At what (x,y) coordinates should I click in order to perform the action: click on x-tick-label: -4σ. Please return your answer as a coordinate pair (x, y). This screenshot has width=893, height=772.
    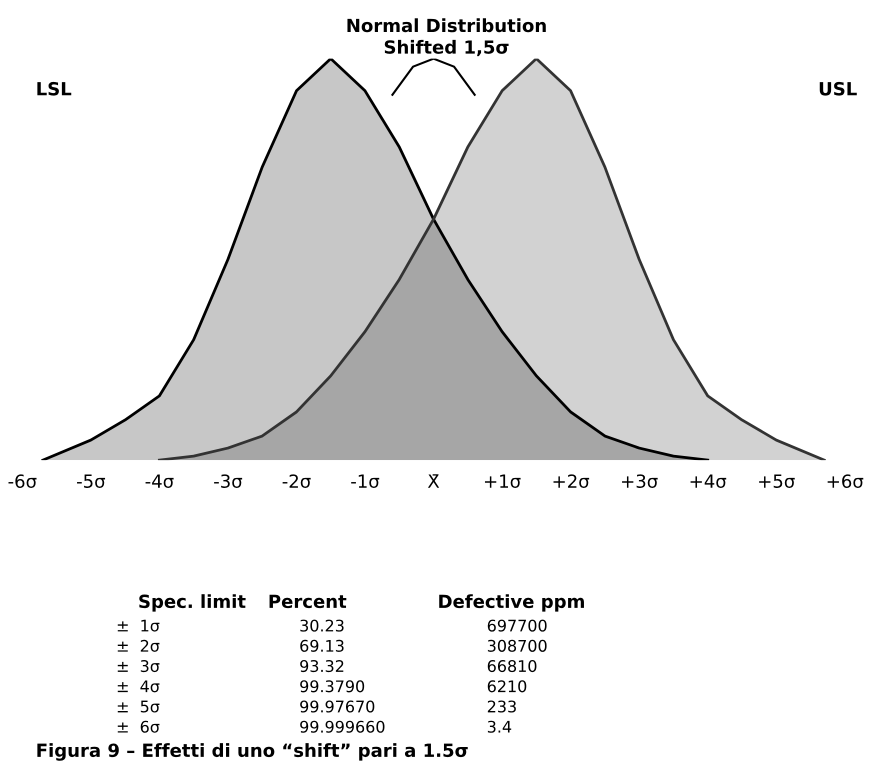
    Looking at the image, I should click on (160, 481).